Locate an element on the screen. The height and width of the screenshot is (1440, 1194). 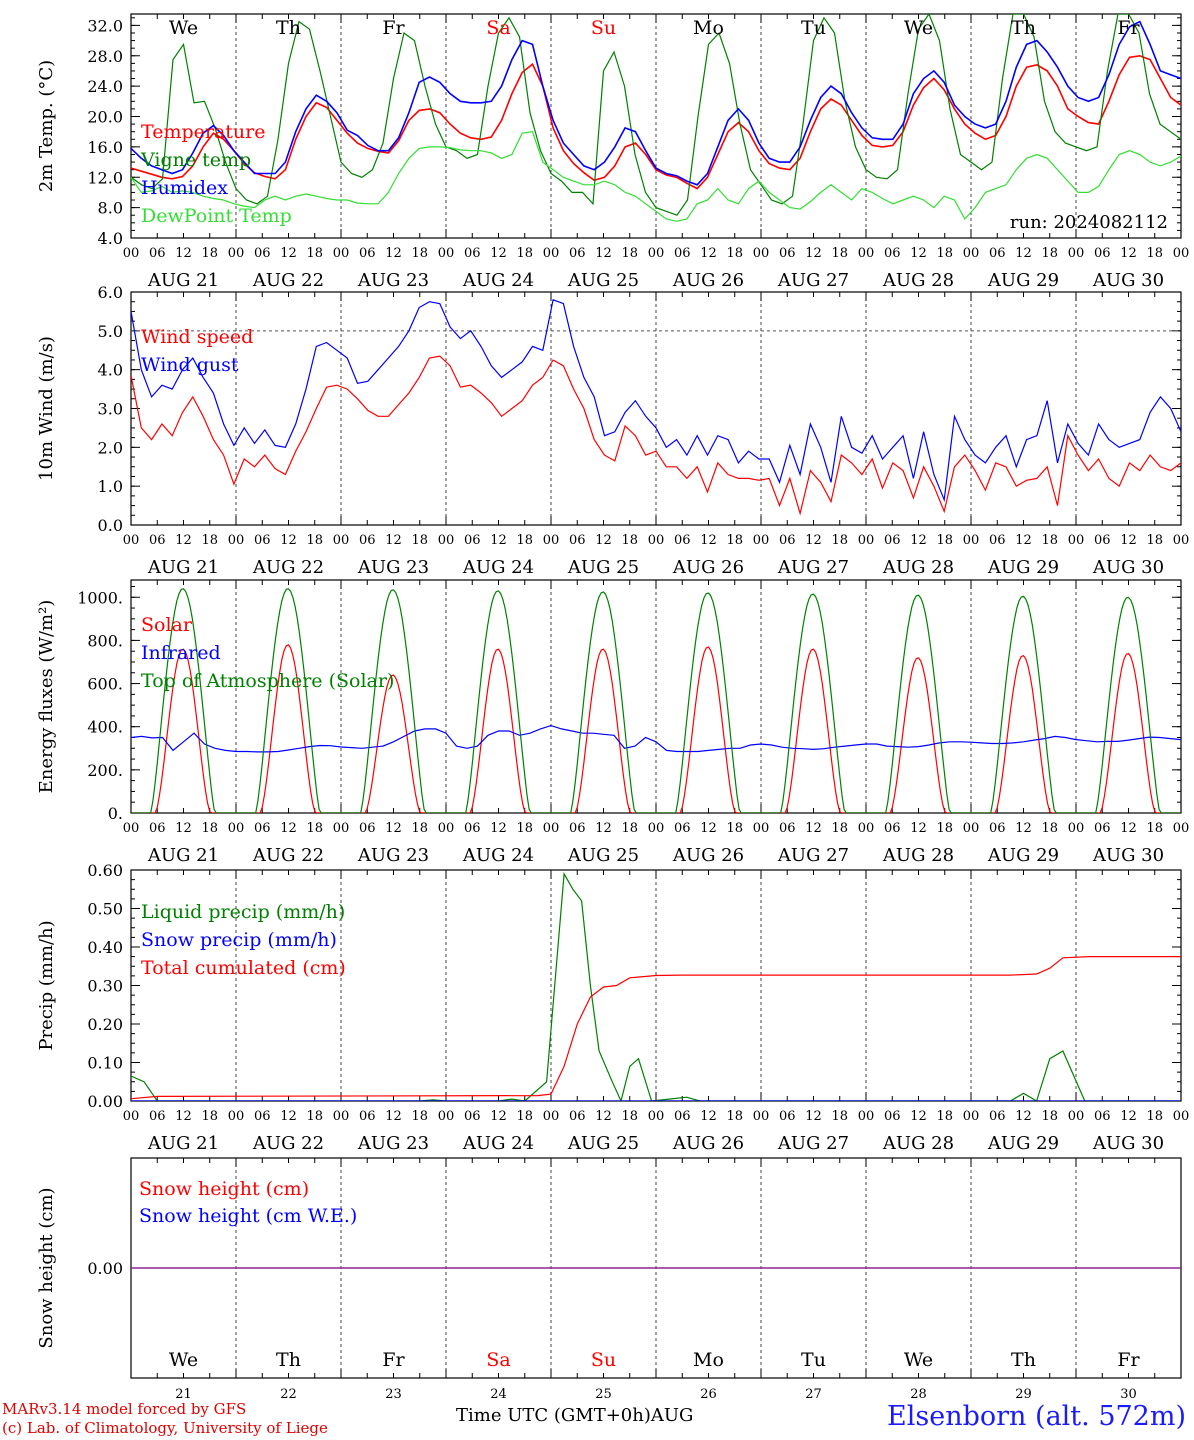
day-number-label: 25 is located at coordinates (603, 1394).